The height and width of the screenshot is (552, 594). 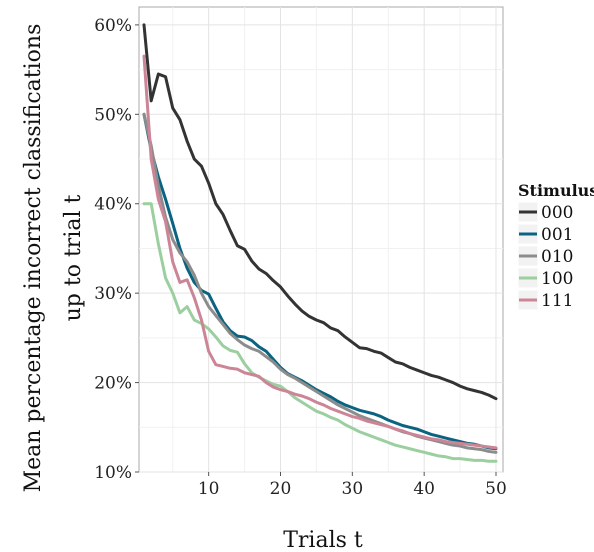 What do you see at coordinates (557, 235) in the screenshot?
I see `legend-label: 001` at bounding box center [557, 235].